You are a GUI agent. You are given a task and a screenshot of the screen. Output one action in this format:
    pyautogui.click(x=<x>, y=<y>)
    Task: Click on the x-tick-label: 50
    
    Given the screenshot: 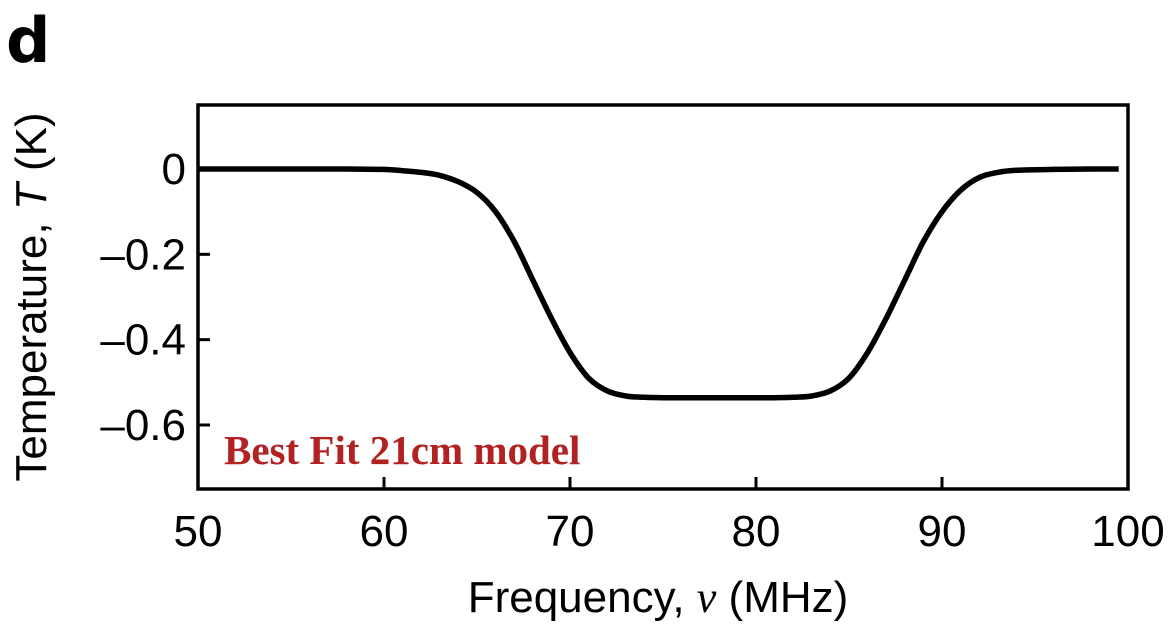 What is the action you would take?
    pyautogui.click(x=198, y=531)
    